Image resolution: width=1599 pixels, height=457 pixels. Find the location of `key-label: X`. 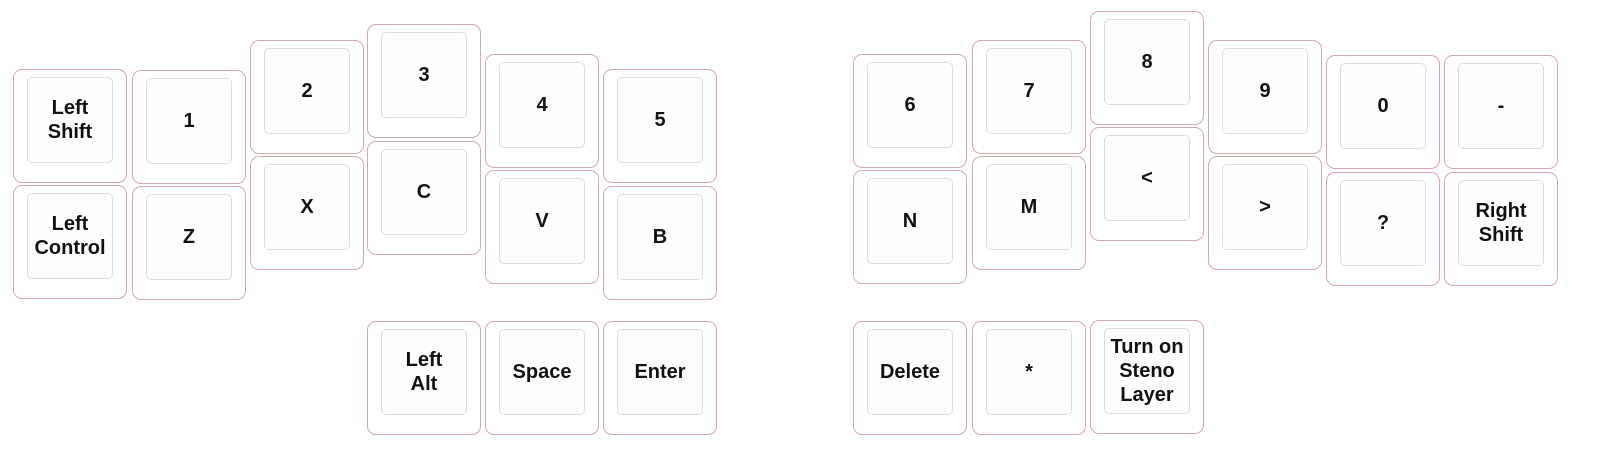

key-label: X is located at coordinates (307, 207).